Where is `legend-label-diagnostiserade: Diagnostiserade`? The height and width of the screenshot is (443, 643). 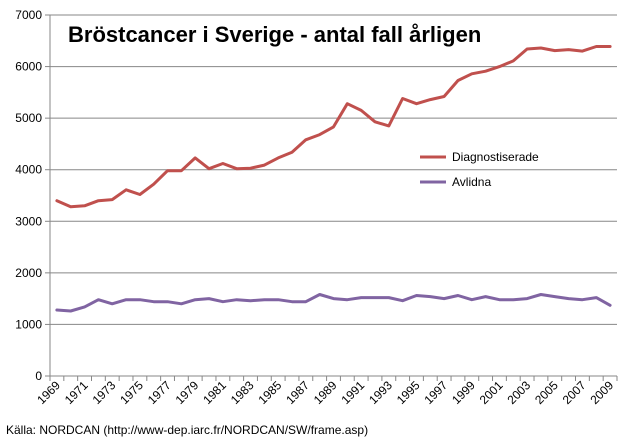 legend-label-diagnostiserade: Diagnostiserade is located at coordinates (495, 157).